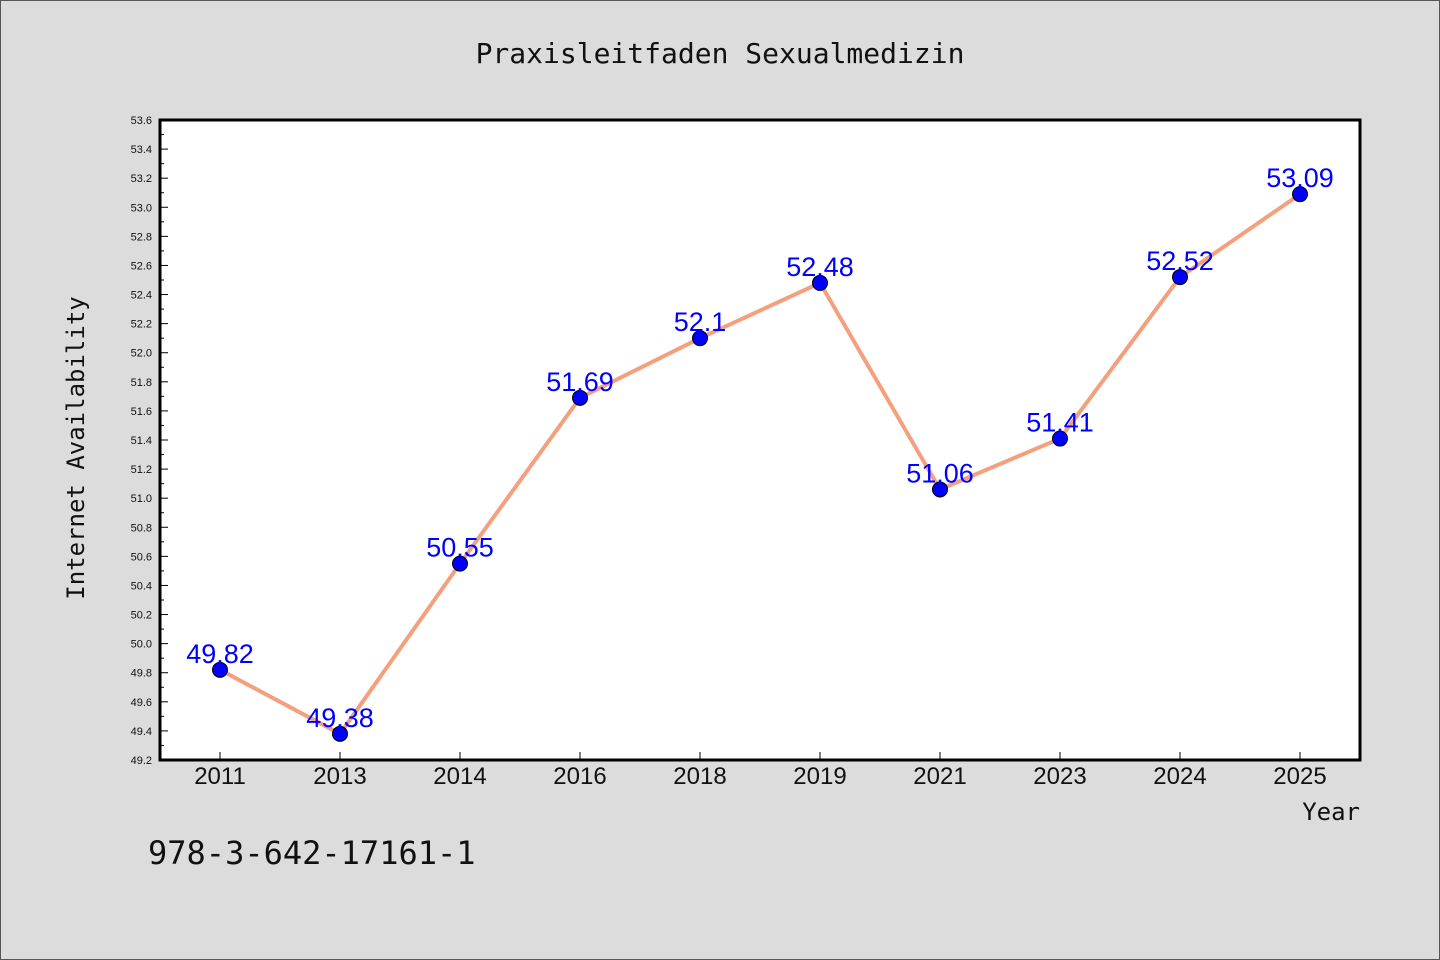 This screenshot has height=960, width=1440. What do you see at coordinates (819, 776) in the screenshot?
I see `x-tick-label: 2019` at bounding box center [819, 776].